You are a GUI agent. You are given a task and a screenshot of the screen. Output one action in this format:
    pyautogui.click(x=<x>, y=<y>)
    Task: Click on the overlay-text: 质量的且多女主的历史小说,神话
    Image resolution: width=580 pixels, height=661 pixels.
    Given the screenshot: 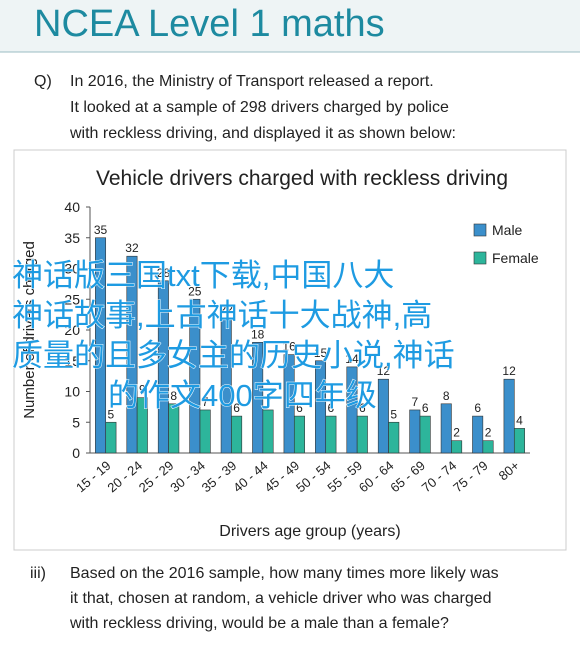 What is the action you would take?
    pyautogui.click(x=233, y=355)
    